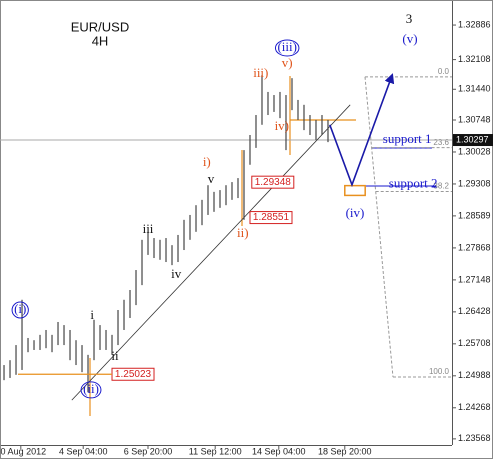 The height and width of the screenshot is (459, 493). Describe the element at coordinates (474, 247) in the screenshot. I see `y-tick-label: 1.27868` at that location.